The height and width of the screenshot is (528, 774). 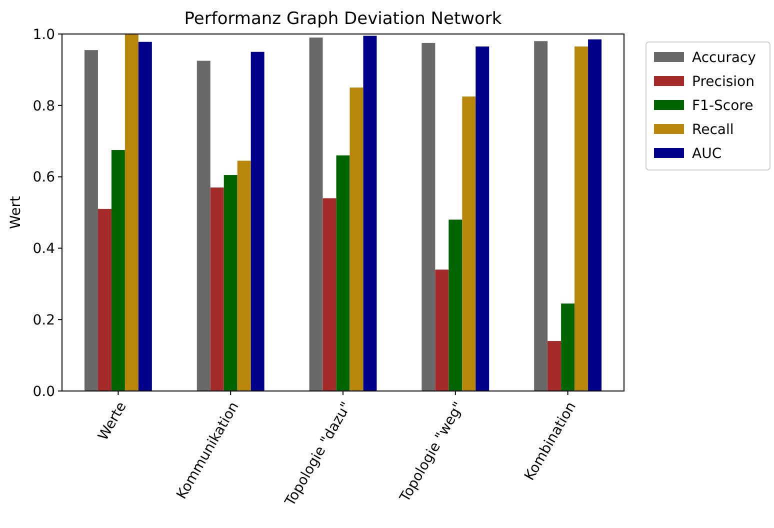 I want to click on y-tick-label: 0.2, so click(x=43, y=320).